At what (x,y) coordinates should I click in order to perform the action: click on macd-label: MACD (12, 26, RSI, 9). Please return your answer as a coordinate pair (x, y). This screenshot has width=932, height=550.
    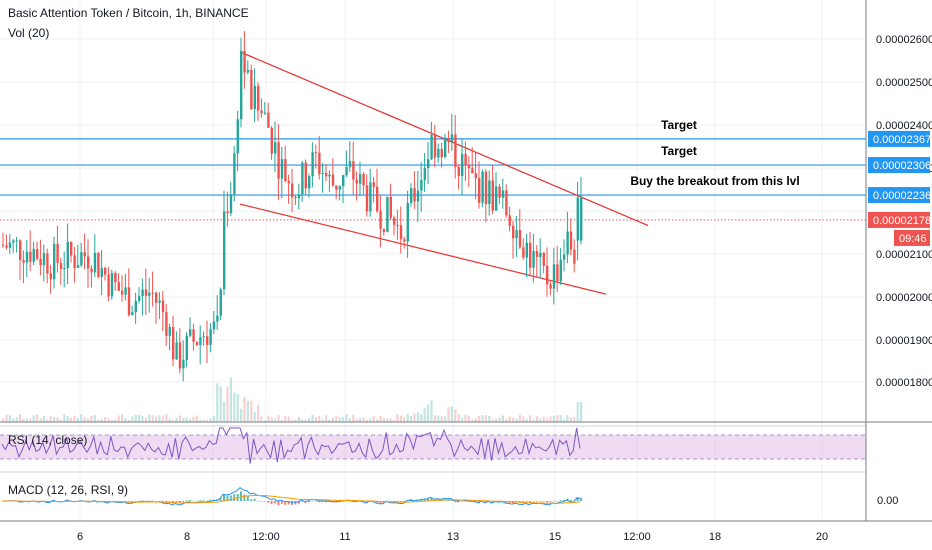
    Looking at the image, I should click on (68, 490).